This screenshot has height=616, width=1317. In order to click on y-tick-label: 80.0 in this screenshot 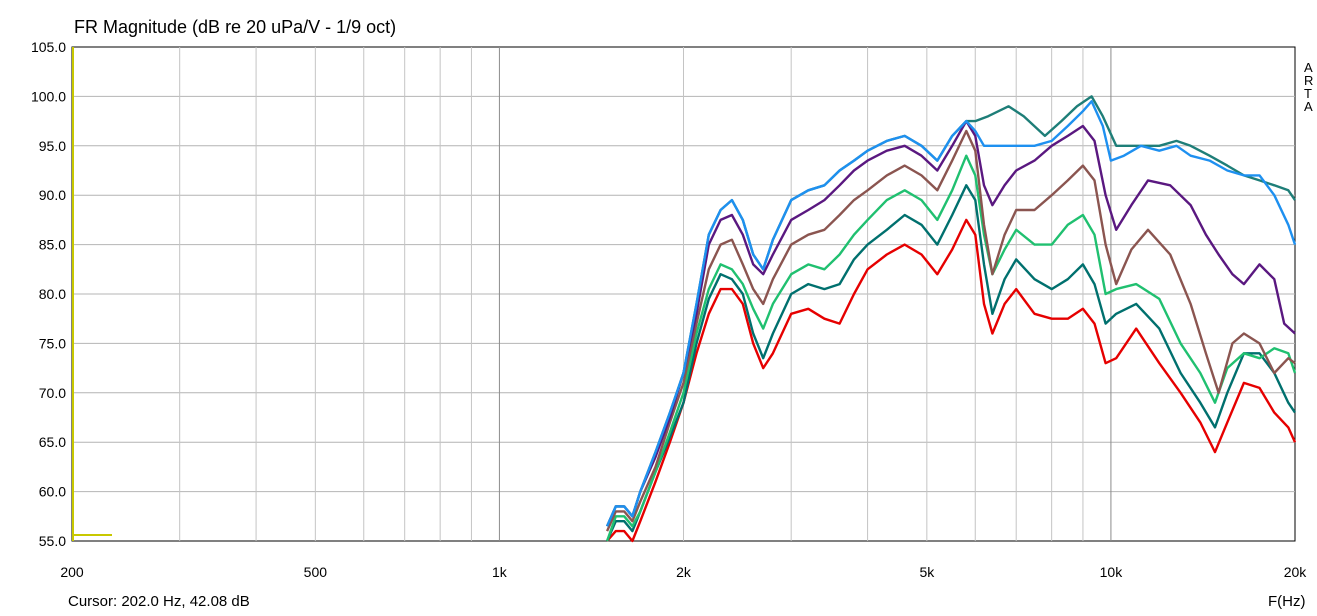, I will do `click(52, 294)`.